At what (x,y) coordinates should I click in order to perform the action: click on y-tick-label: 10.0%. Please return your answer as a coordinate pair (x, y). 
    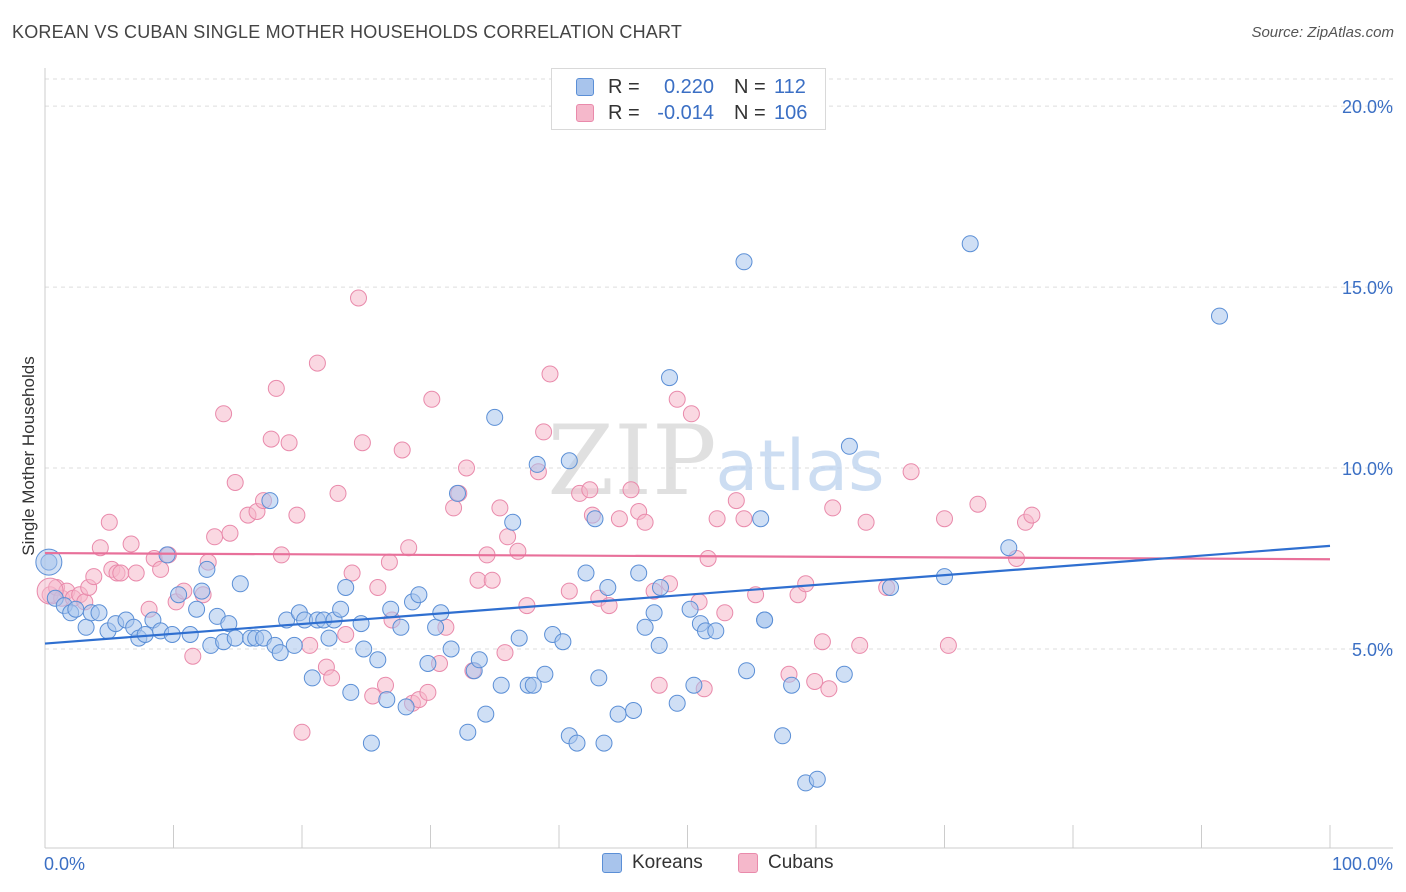
    Looking at the image, I should click on (1367, 469).